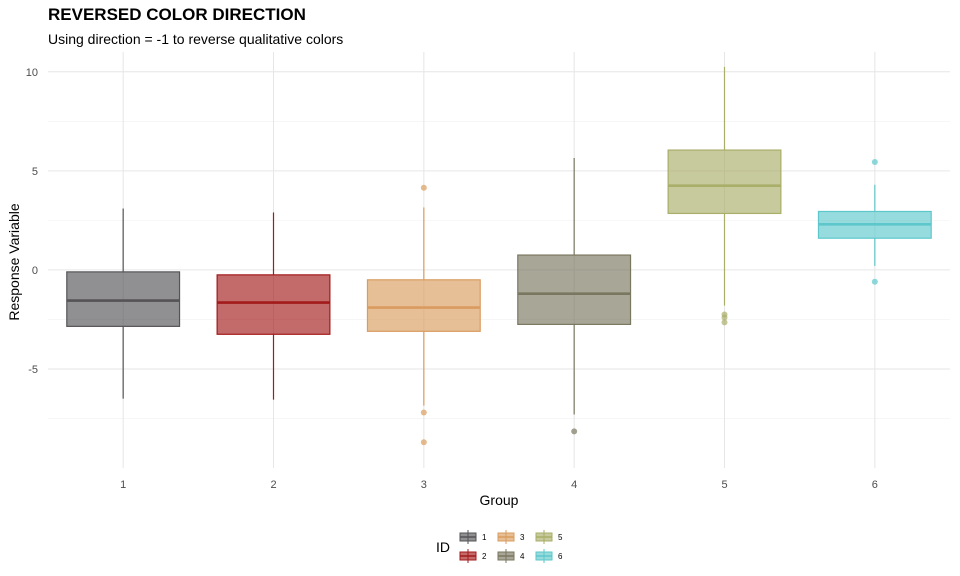 This screenshot has height=576, width=960. Describe the element at coordinates (14, 261) in the screenshot. I see `y-axis-title: Response Variable` at that location.